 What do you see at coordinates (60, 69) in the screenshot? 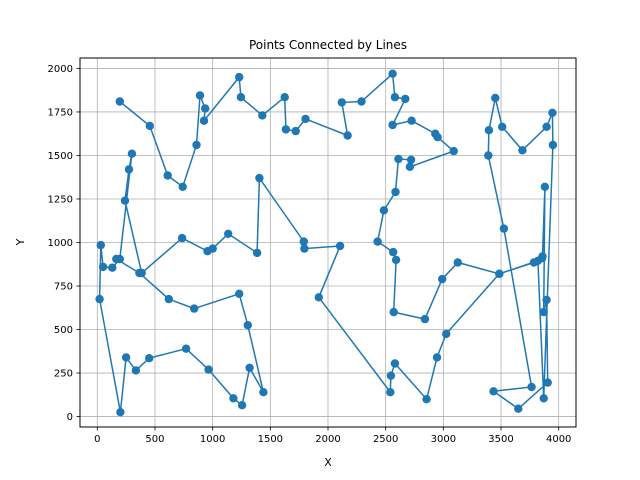
I see `y-tick-label: 2000` at bounding box center [60, 69].